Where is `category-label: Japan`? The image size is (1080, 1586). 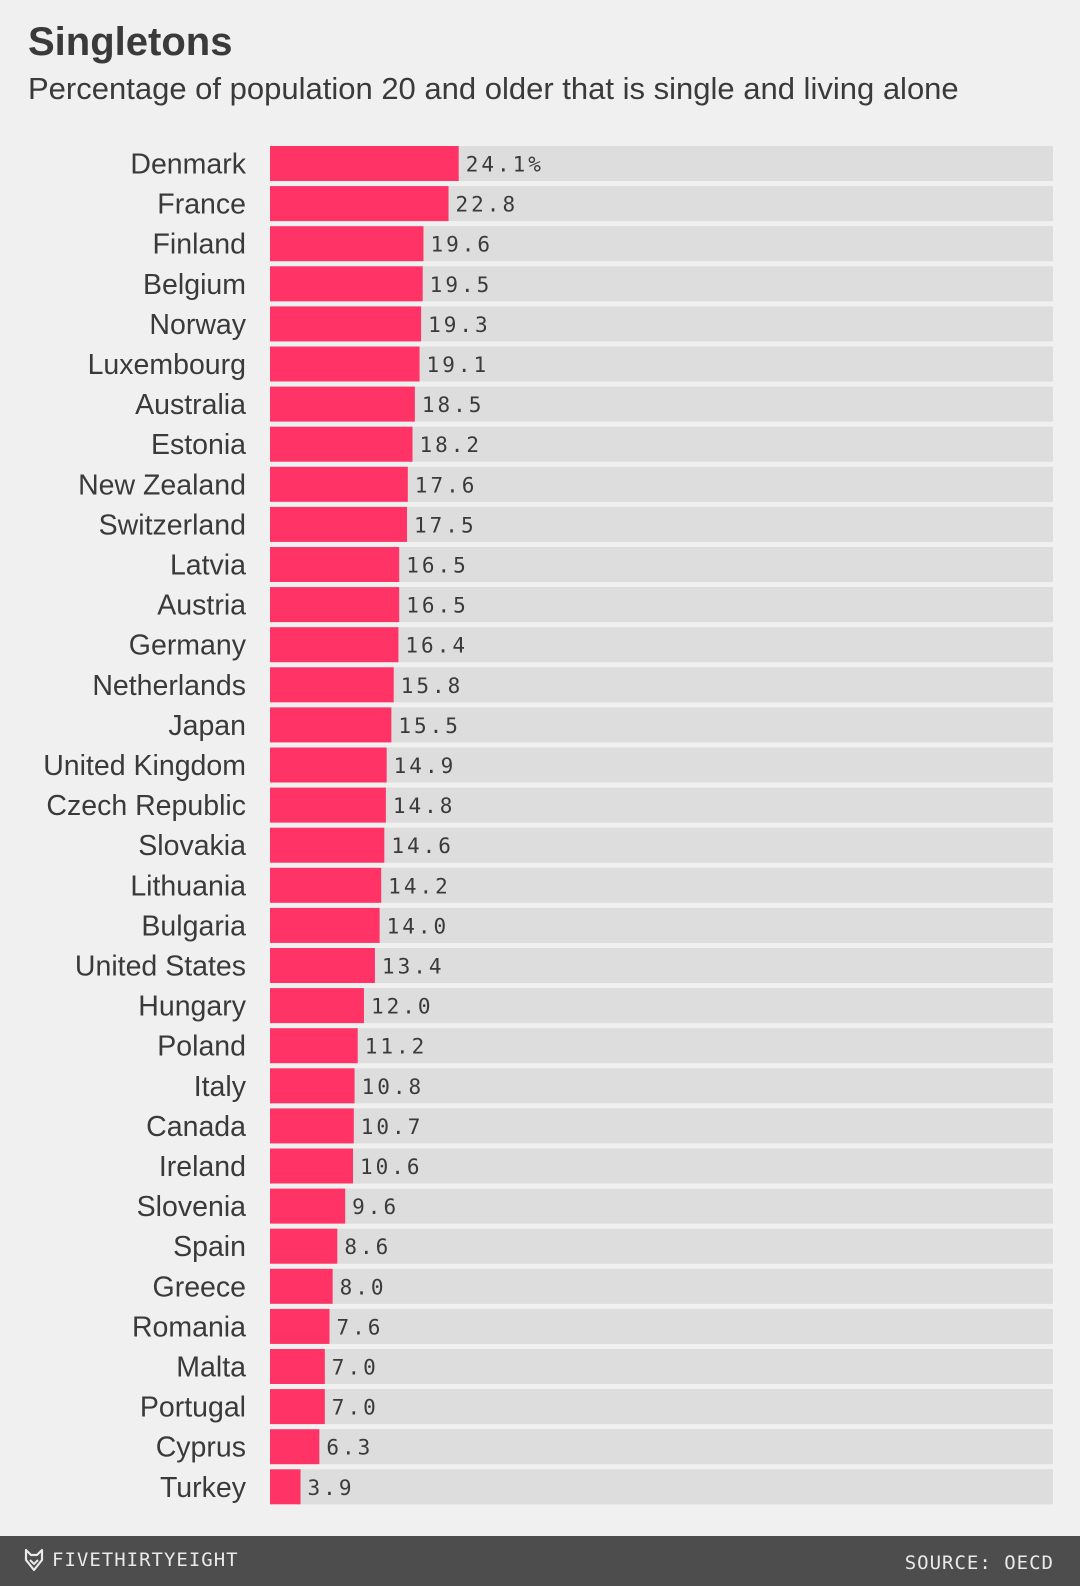
category-label: Japan is located at coordinates (207, 726).